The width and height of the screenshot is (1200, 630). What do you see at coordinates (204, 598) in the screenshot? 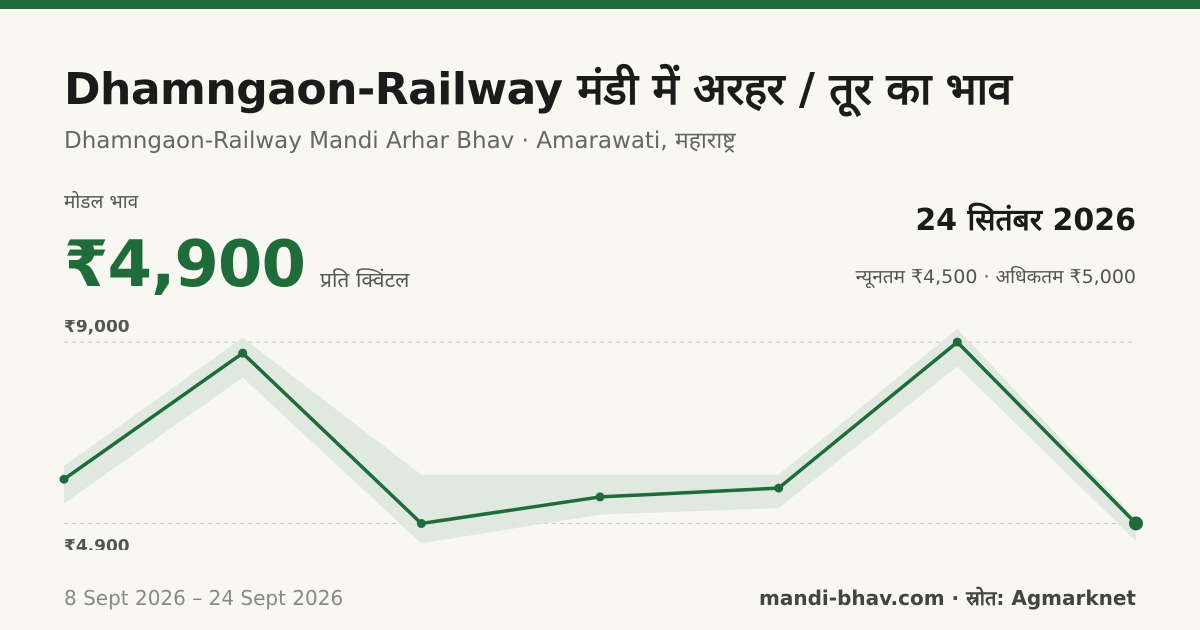
I see `footer-date-range: 8 Sept 2026 – 24 Sept 2026` at bounding box center [204, 598].